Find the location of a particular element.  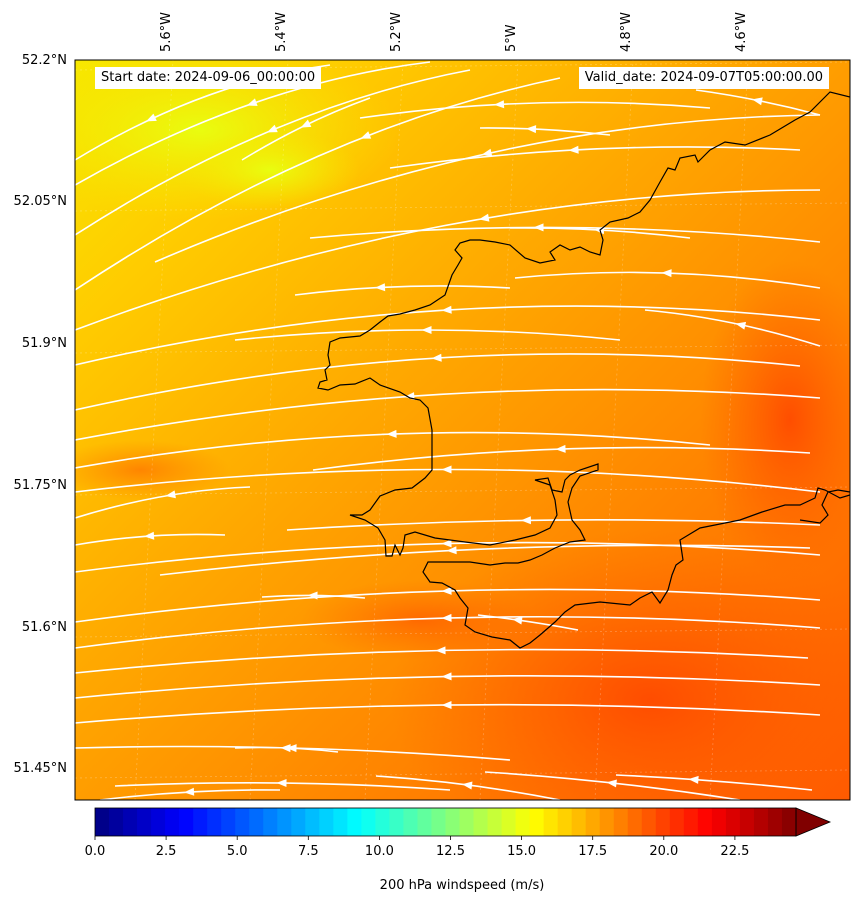

longitude-tick-label: 5.4°W is located at coordinates (281, 32).